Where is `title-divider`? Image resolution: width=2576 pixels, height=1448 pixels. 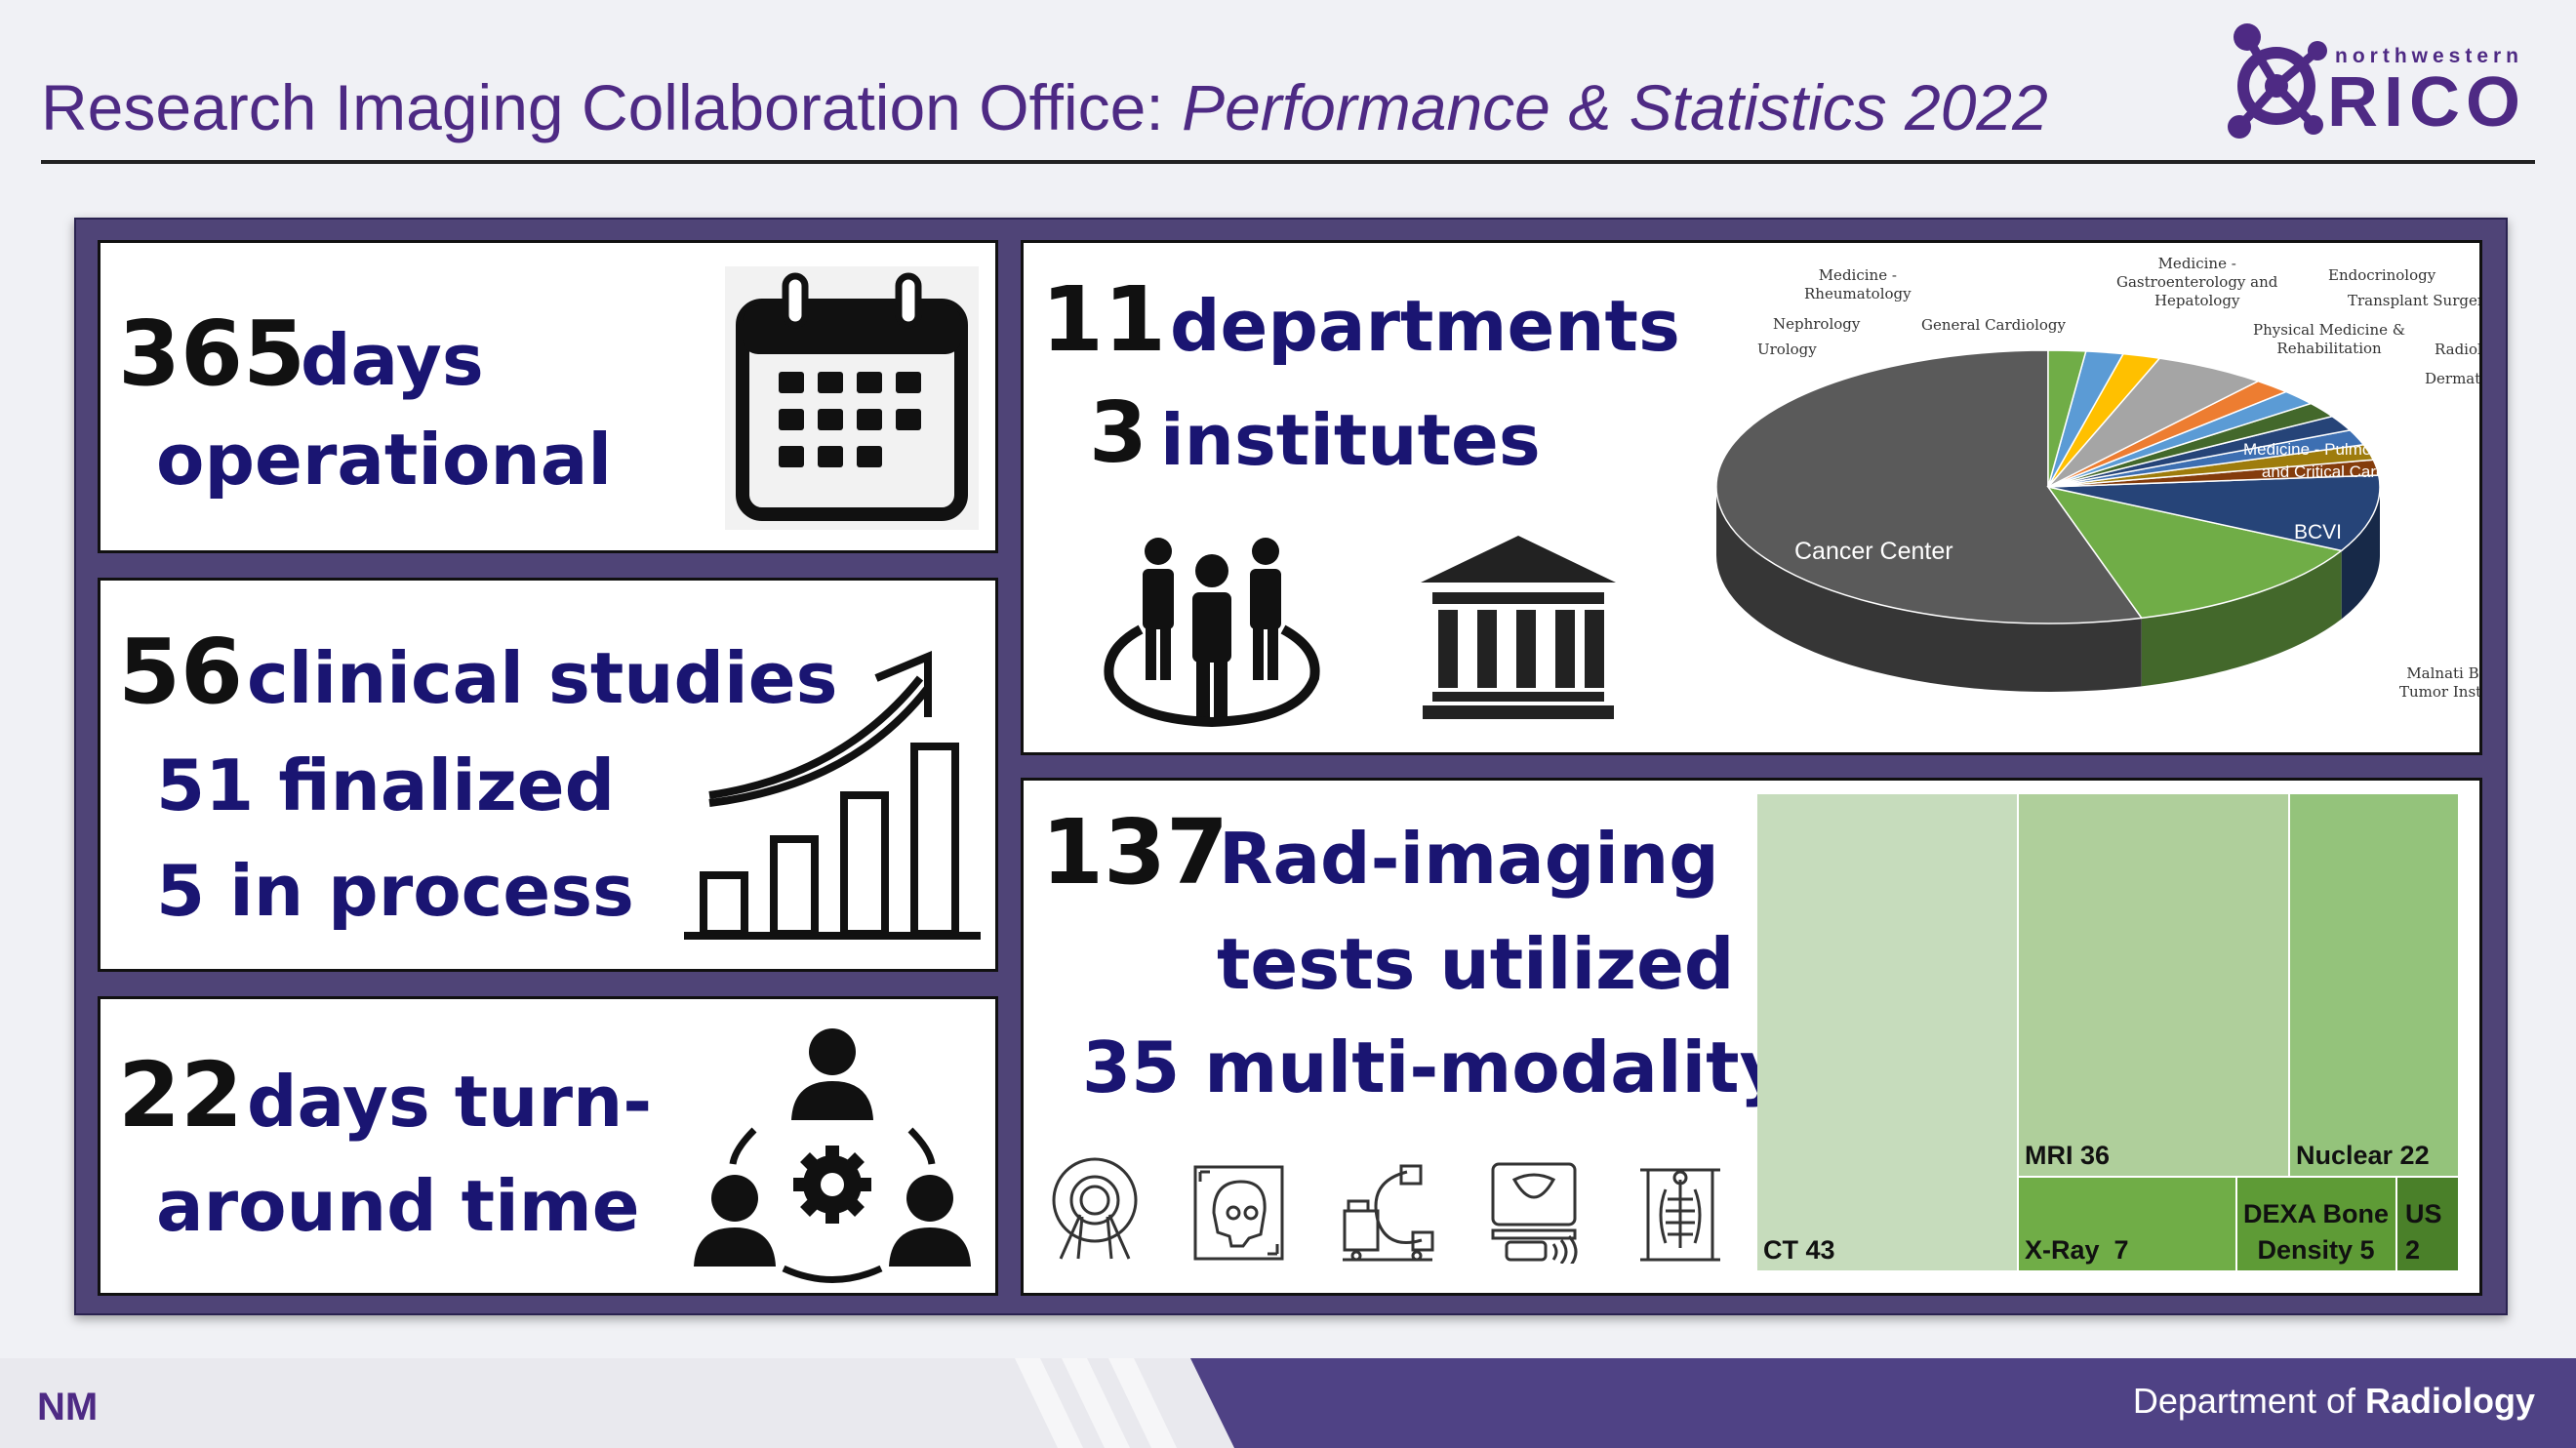
title-divider is located at coordinates (1288, 162).